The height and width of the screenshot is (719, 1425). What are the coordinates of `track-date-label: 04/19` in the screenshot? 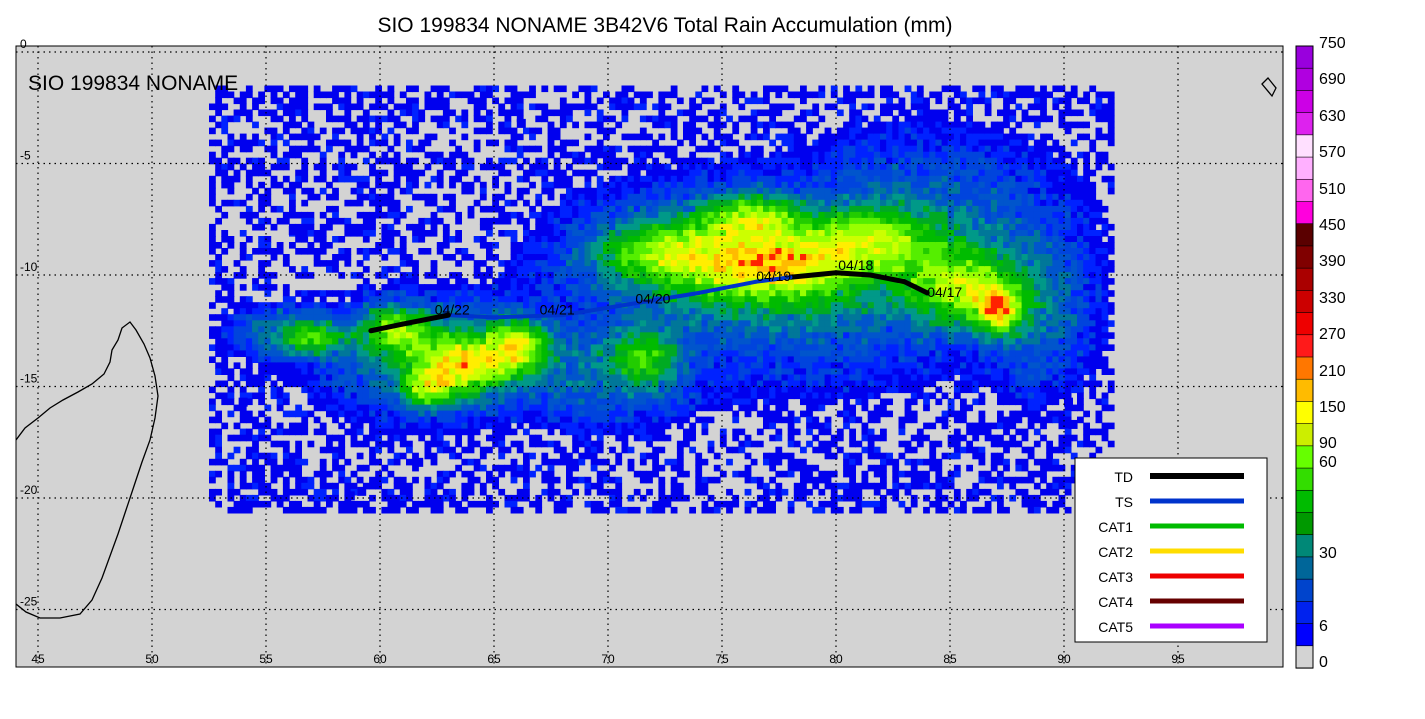 It's located at (773, 276).